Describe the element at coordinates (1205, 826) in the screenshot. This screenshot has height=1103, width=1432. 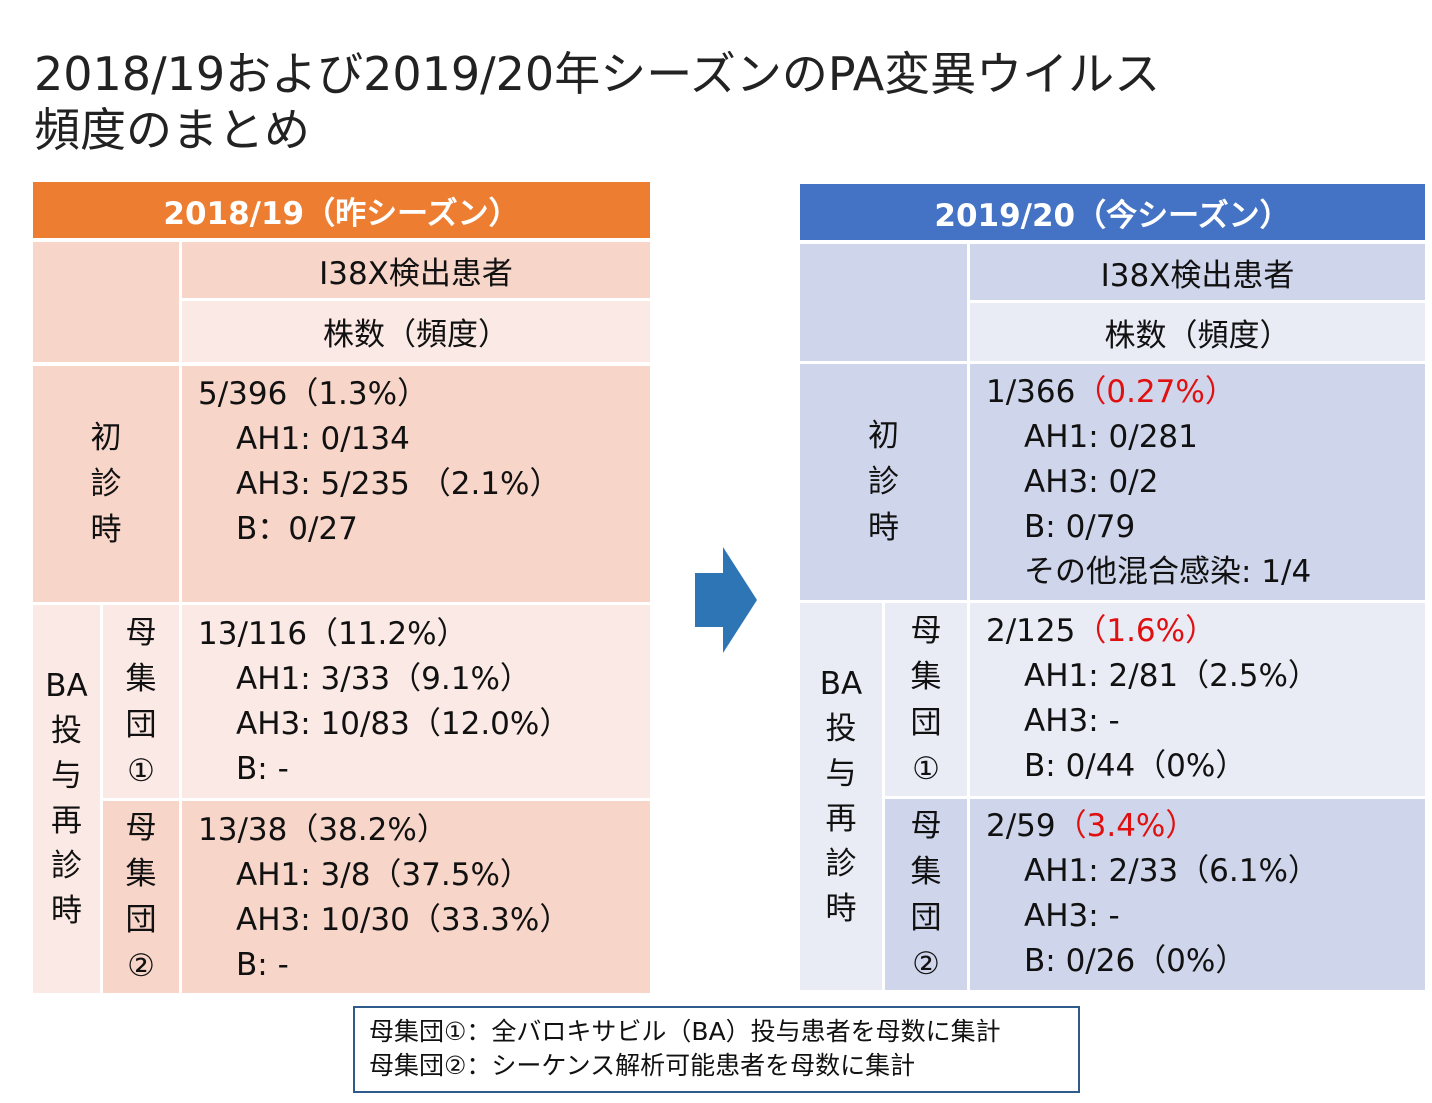
I see `right-pop2-total-line: 2/59（3.4%）` at that location.